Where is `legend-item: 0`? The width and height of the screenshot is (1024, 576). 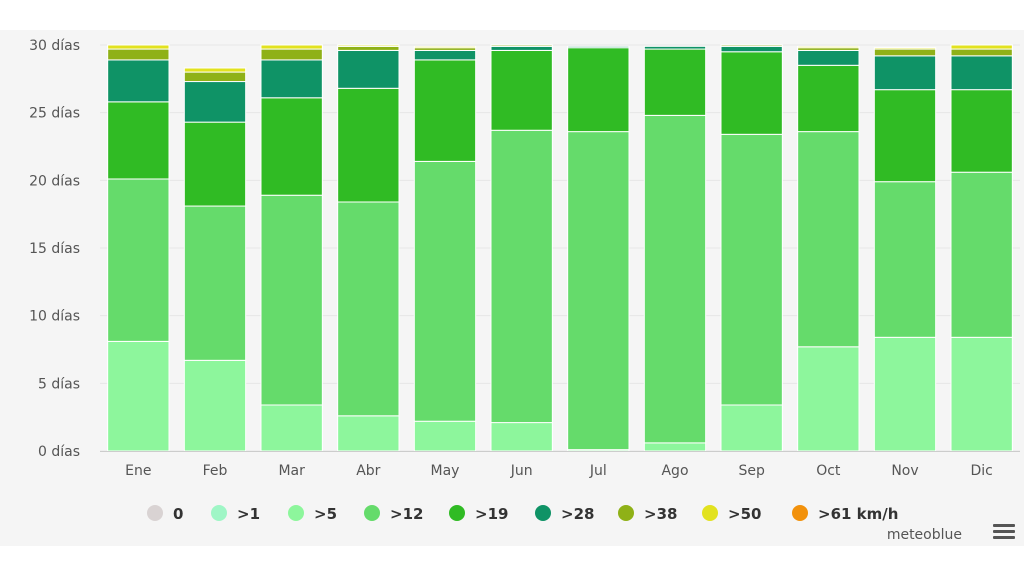 legend-item: 0 is located at coordinates (165, 514).